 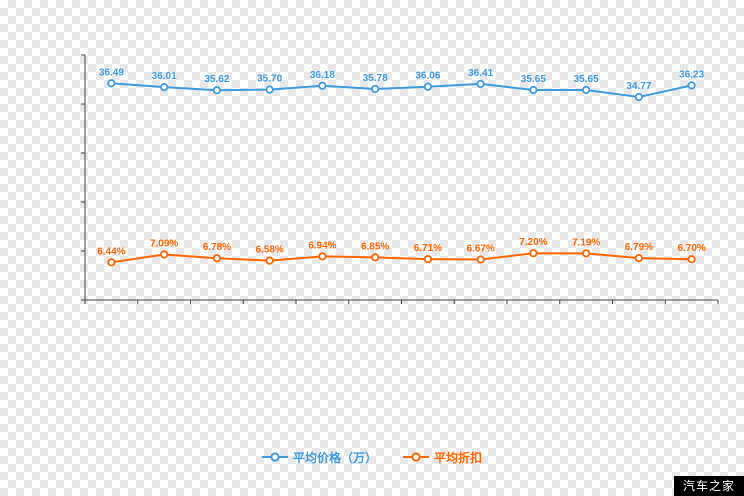 I want to click on chart-legend: 平均价格（万） 平均折扣, so click(x=372, y=457).